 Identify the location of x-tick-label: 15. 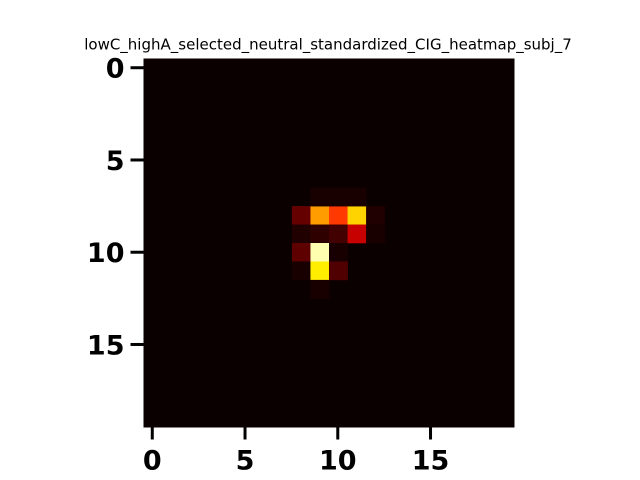
(431, 461).